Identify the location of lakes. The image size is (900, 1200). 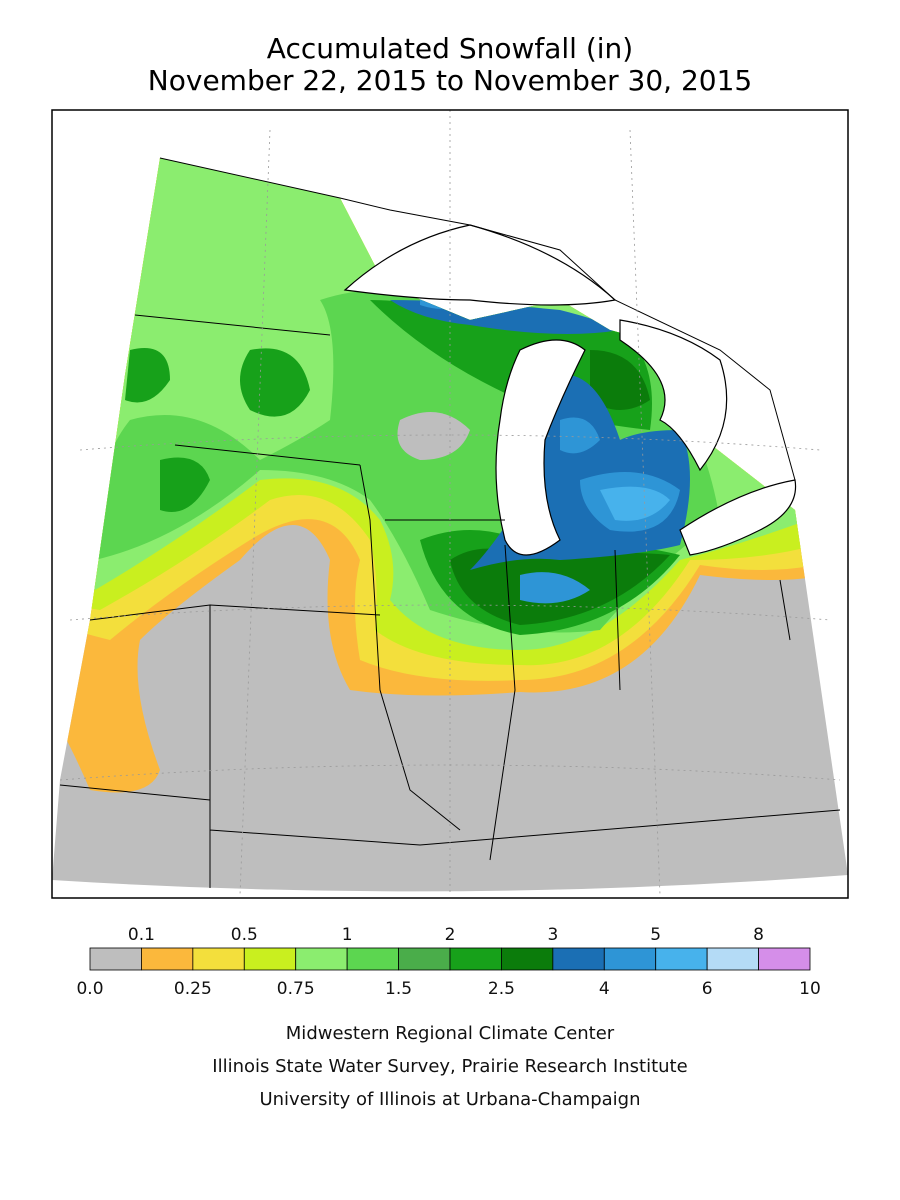
(570, 390).